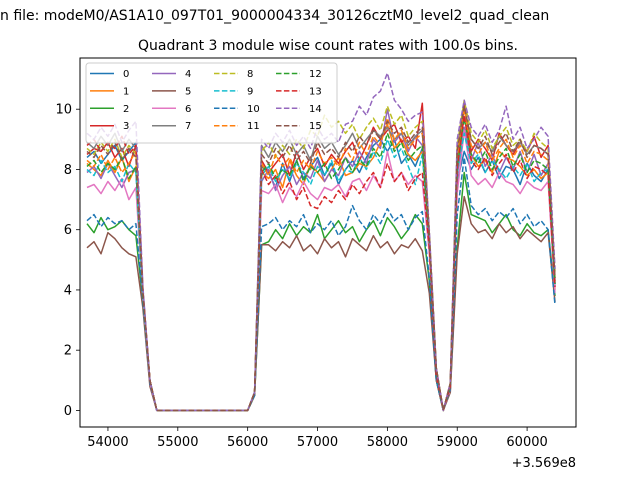 This screenshot has width=640, height=480. I want to click on x-tick-label: 56000, so click(247, 442).